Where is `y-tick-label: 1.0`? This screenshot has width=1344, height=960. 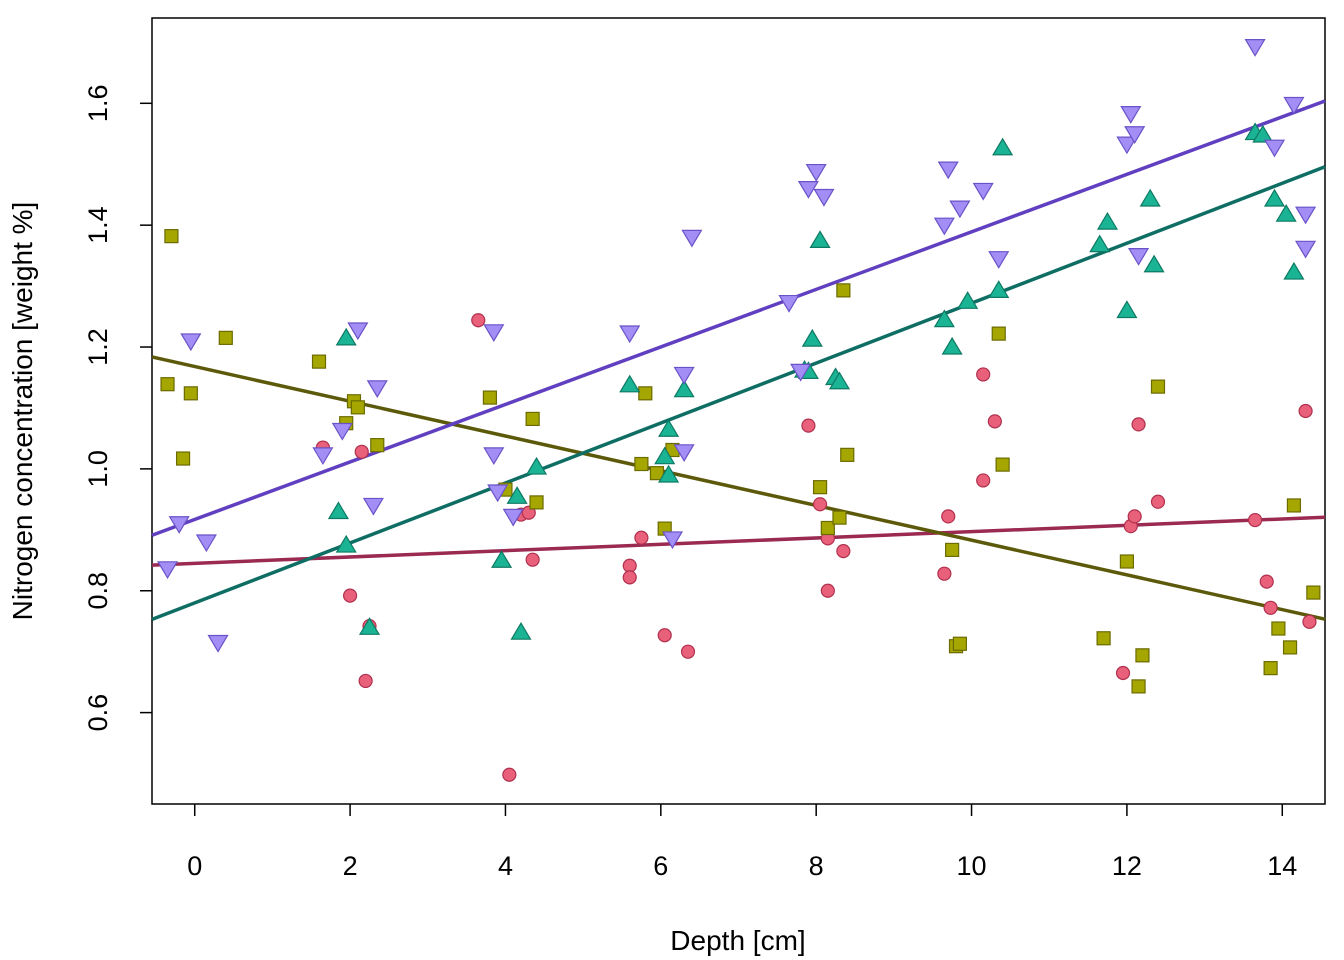 y-tick-label: 1.0 is located at coordinates (98, 469).